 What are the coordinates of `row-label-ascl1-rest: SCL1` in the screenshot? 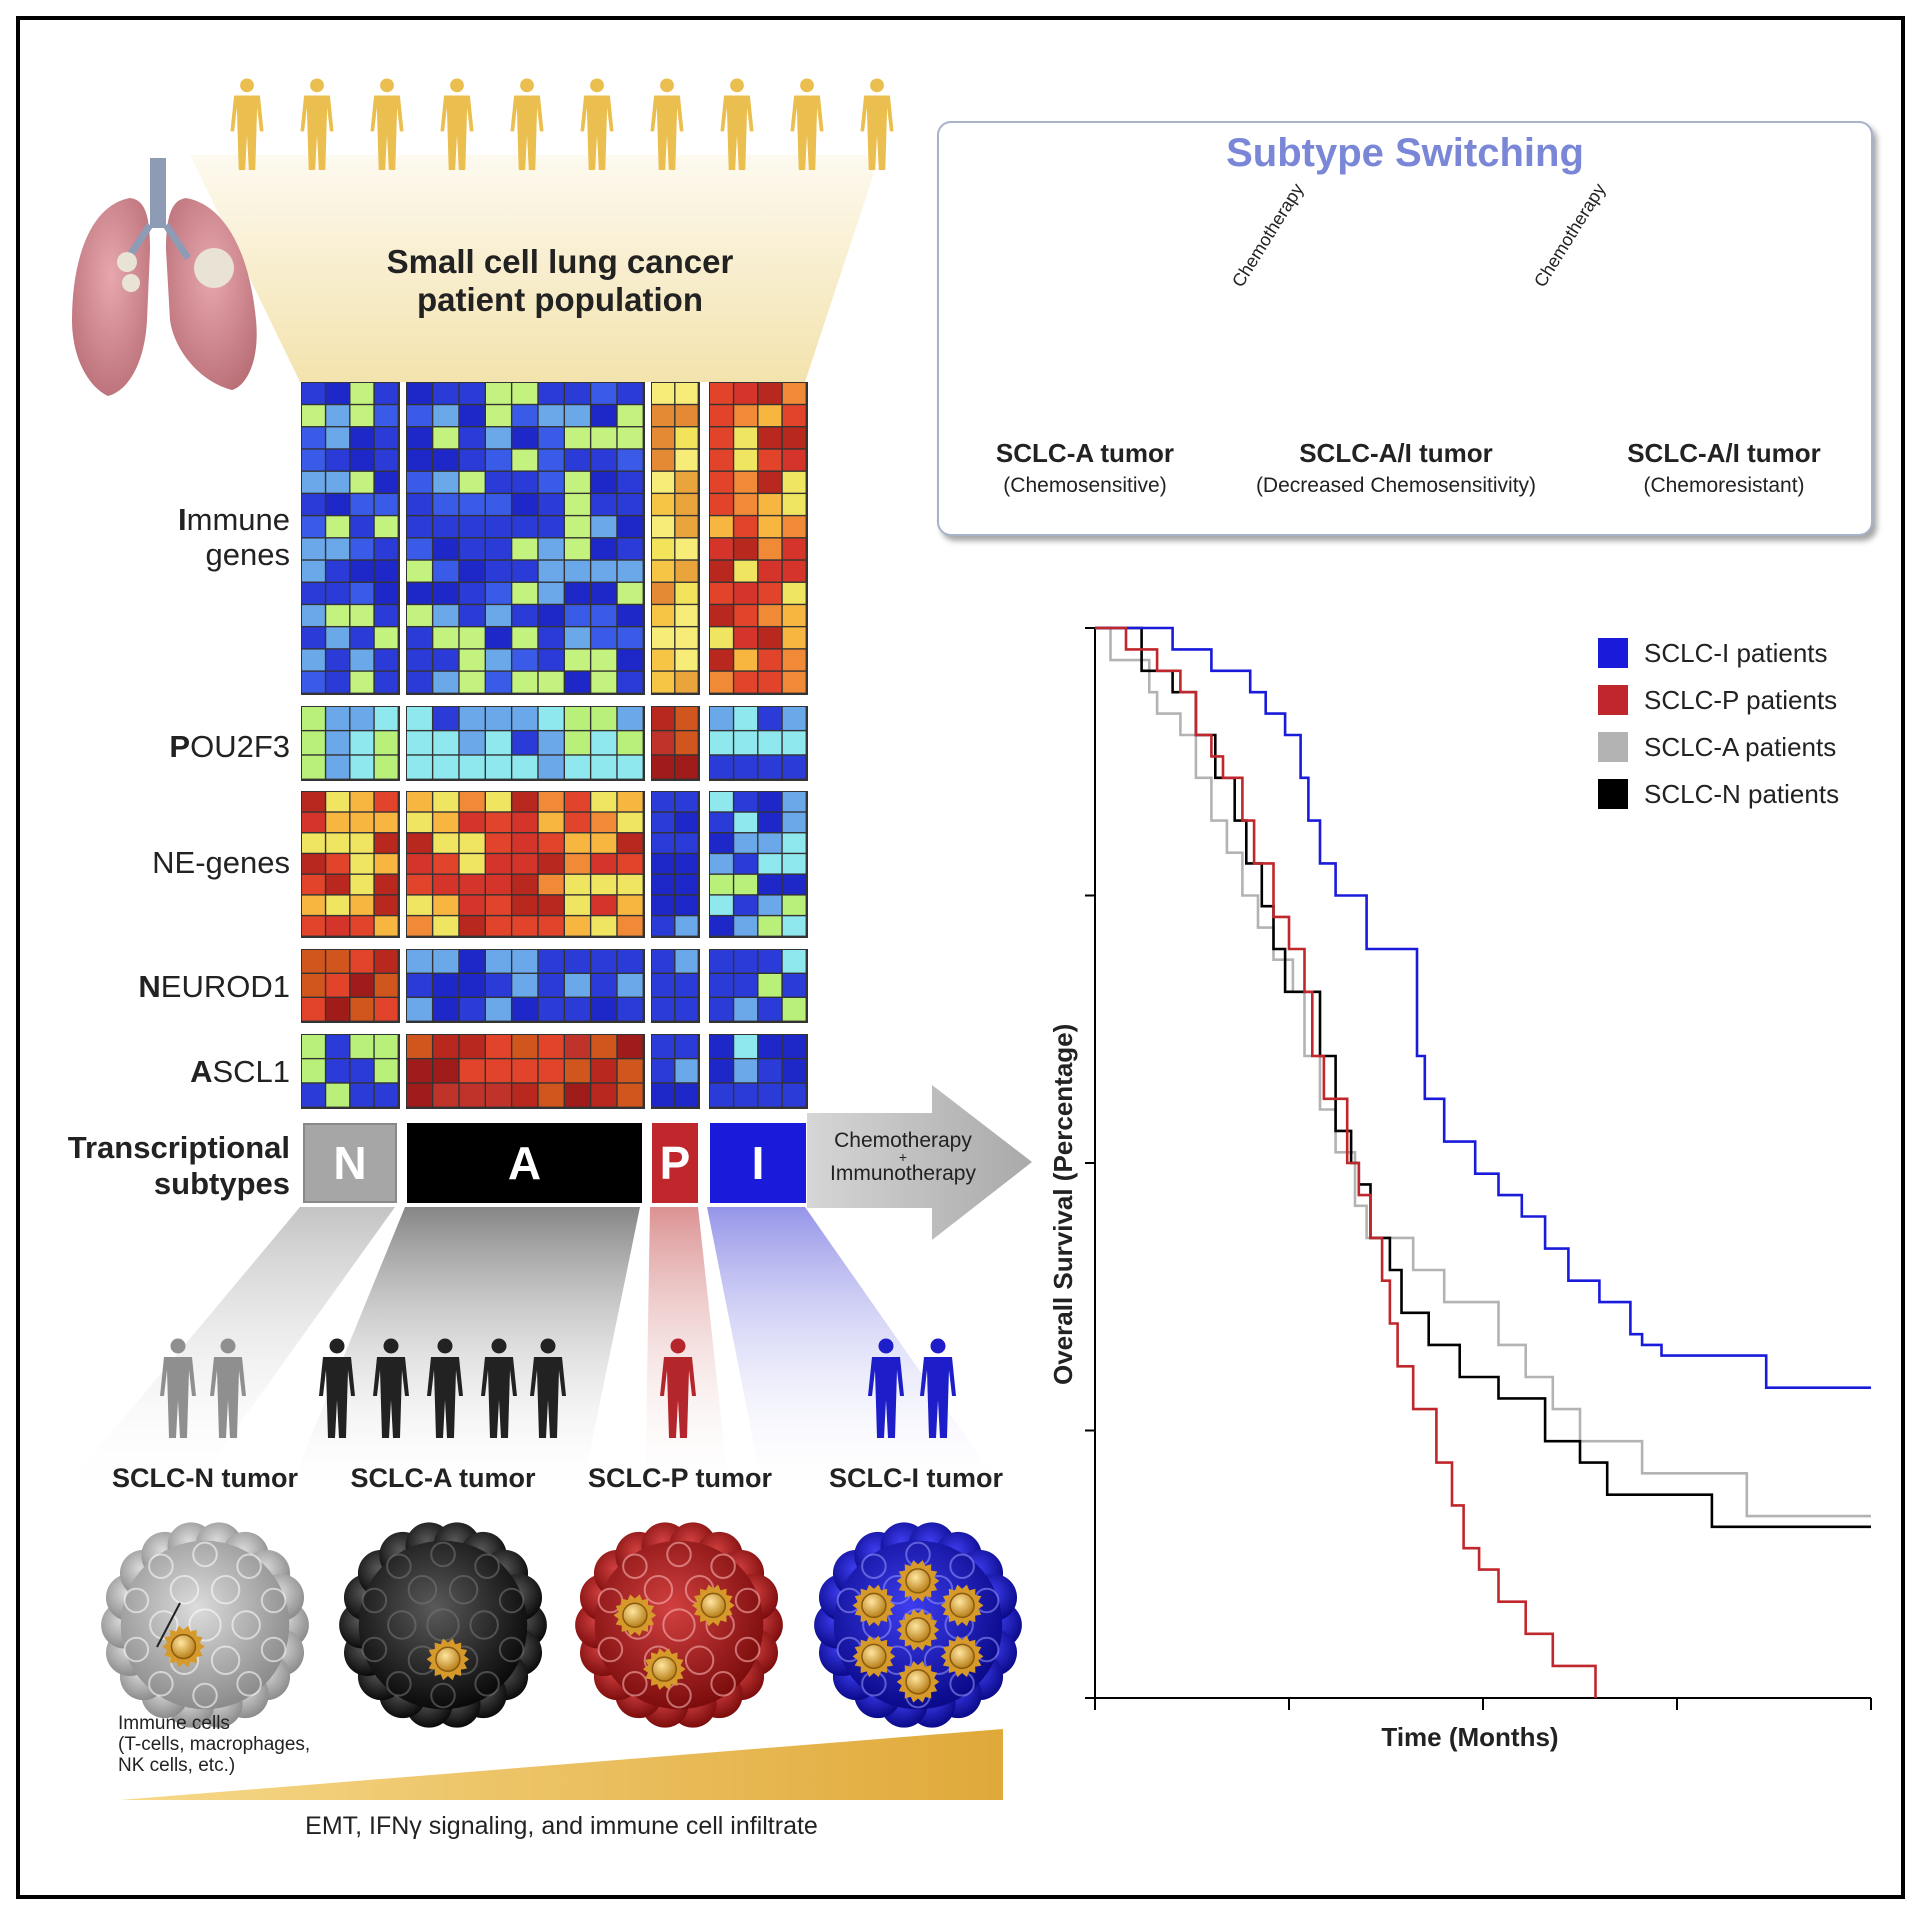 It's located at (251, 1071).